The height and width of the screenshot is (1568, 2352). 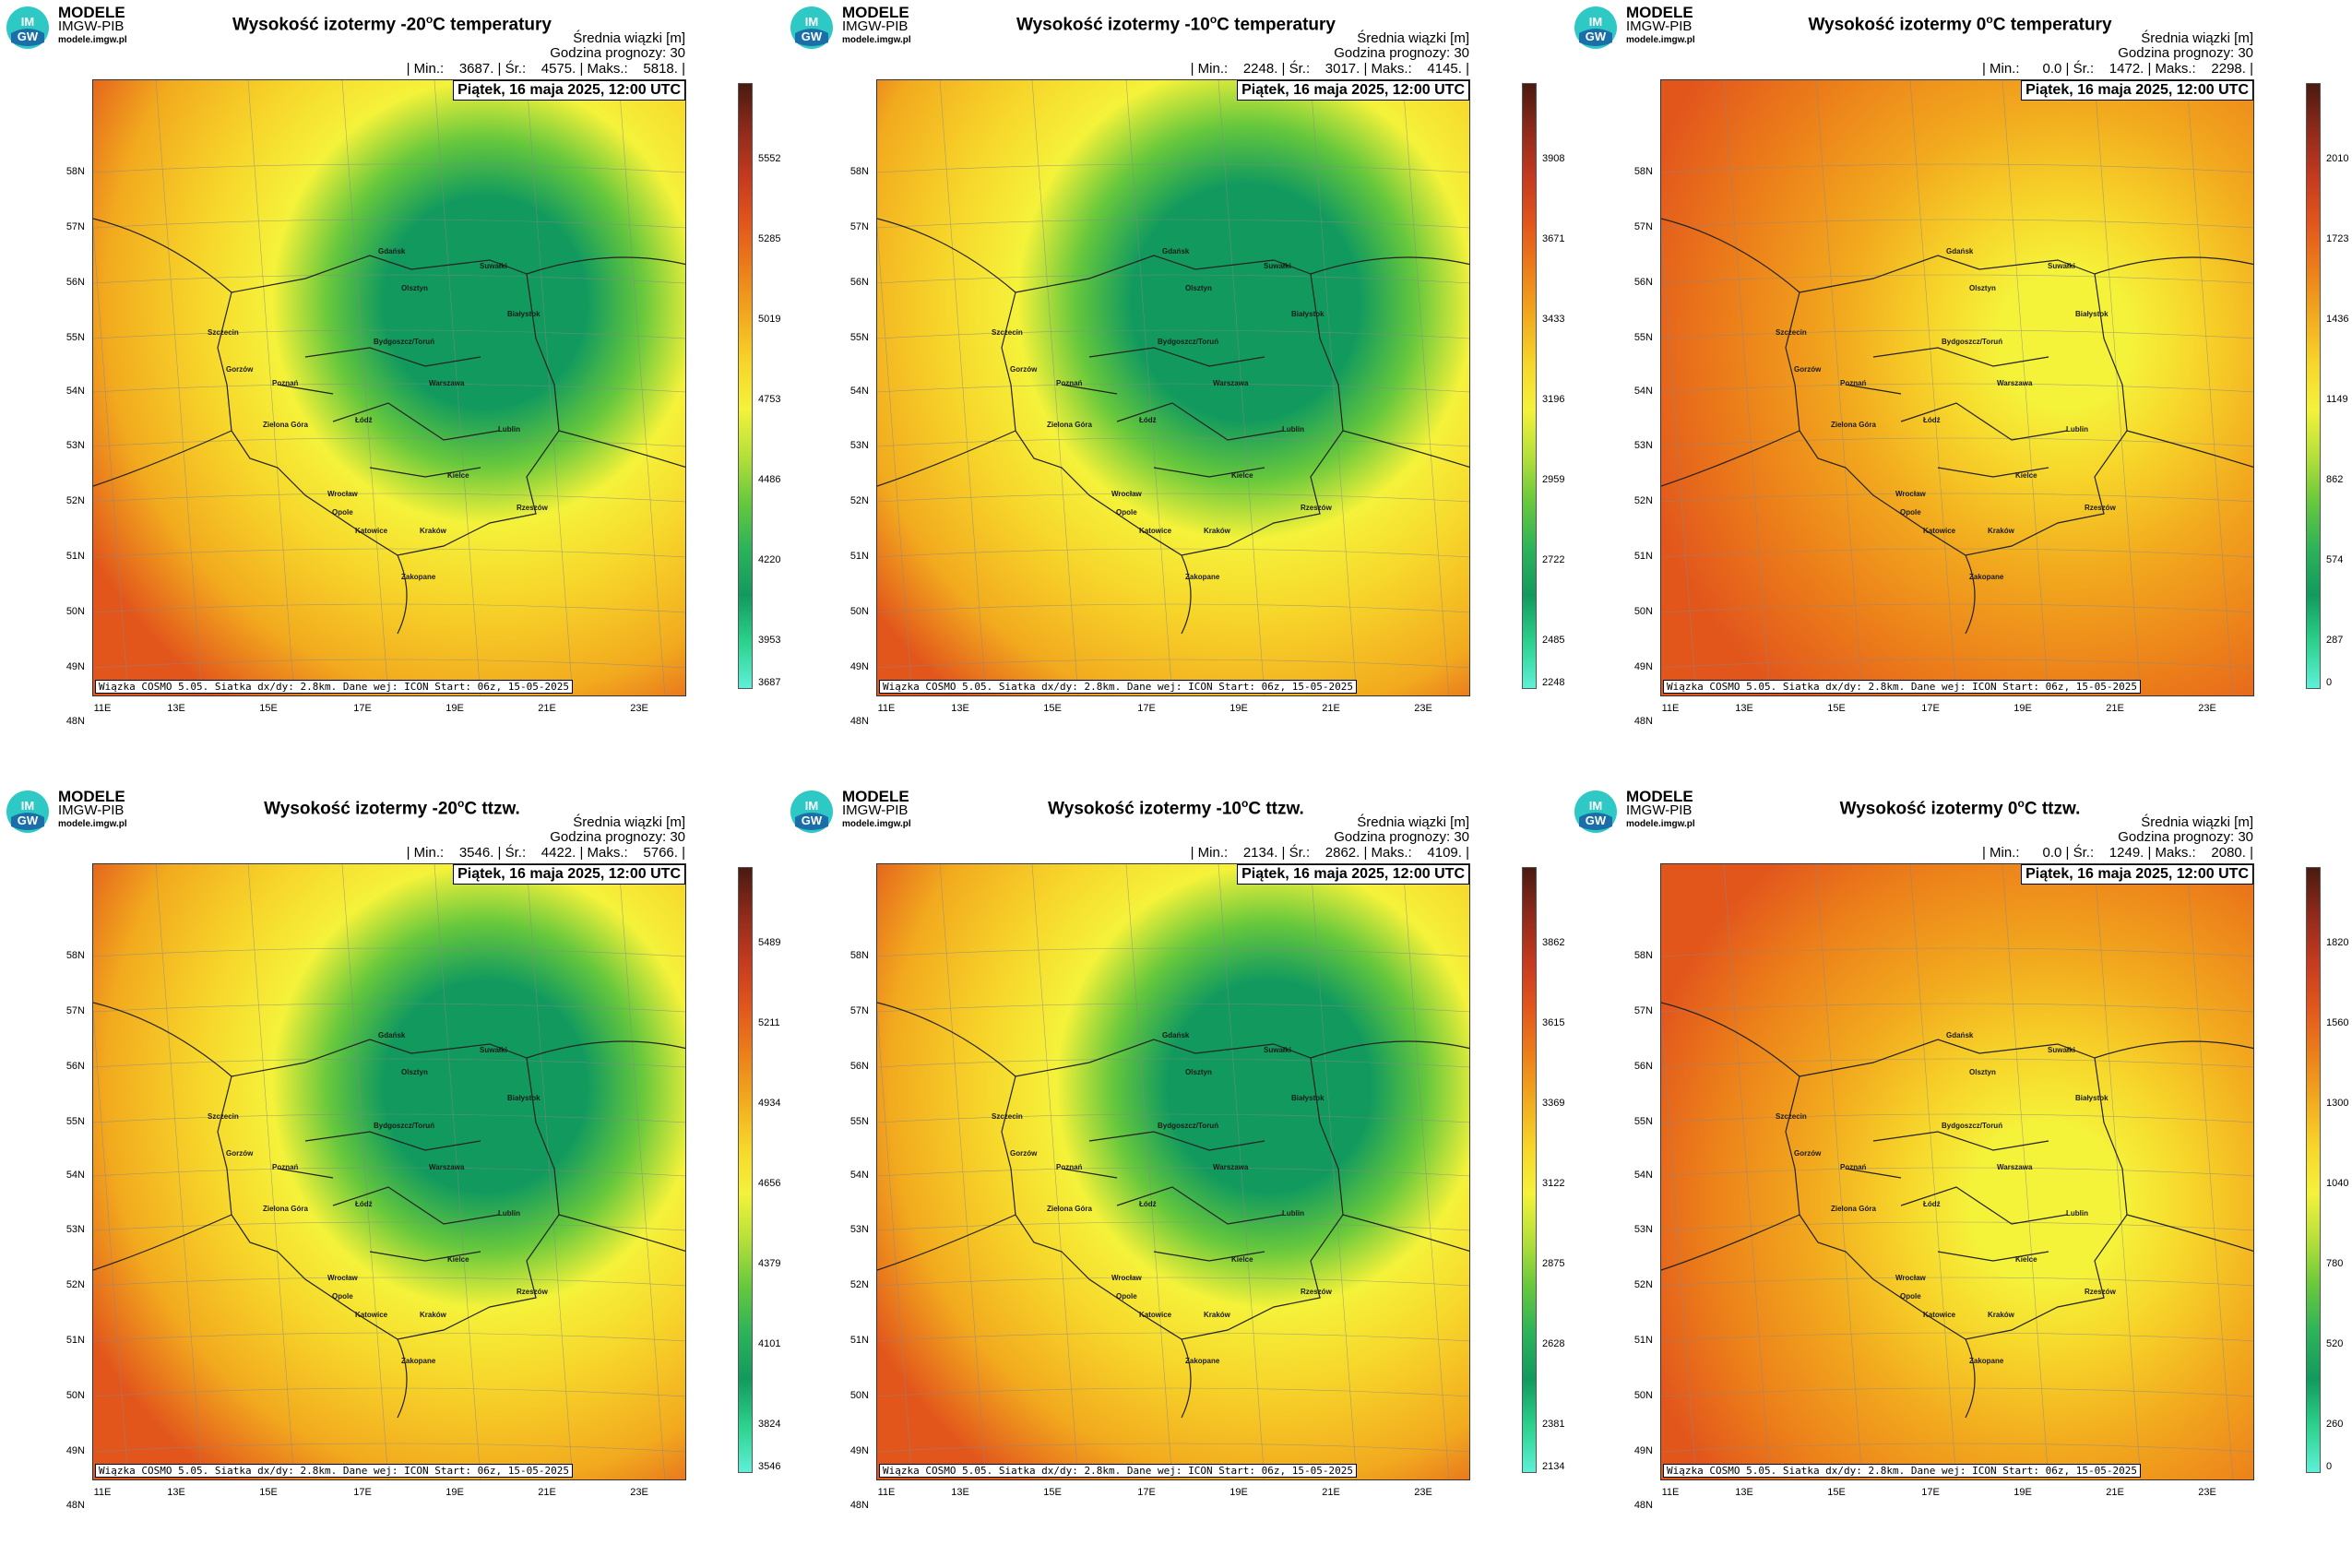 I want to click on colorbar-tick: 3615, so click(x=1553, y=1022).